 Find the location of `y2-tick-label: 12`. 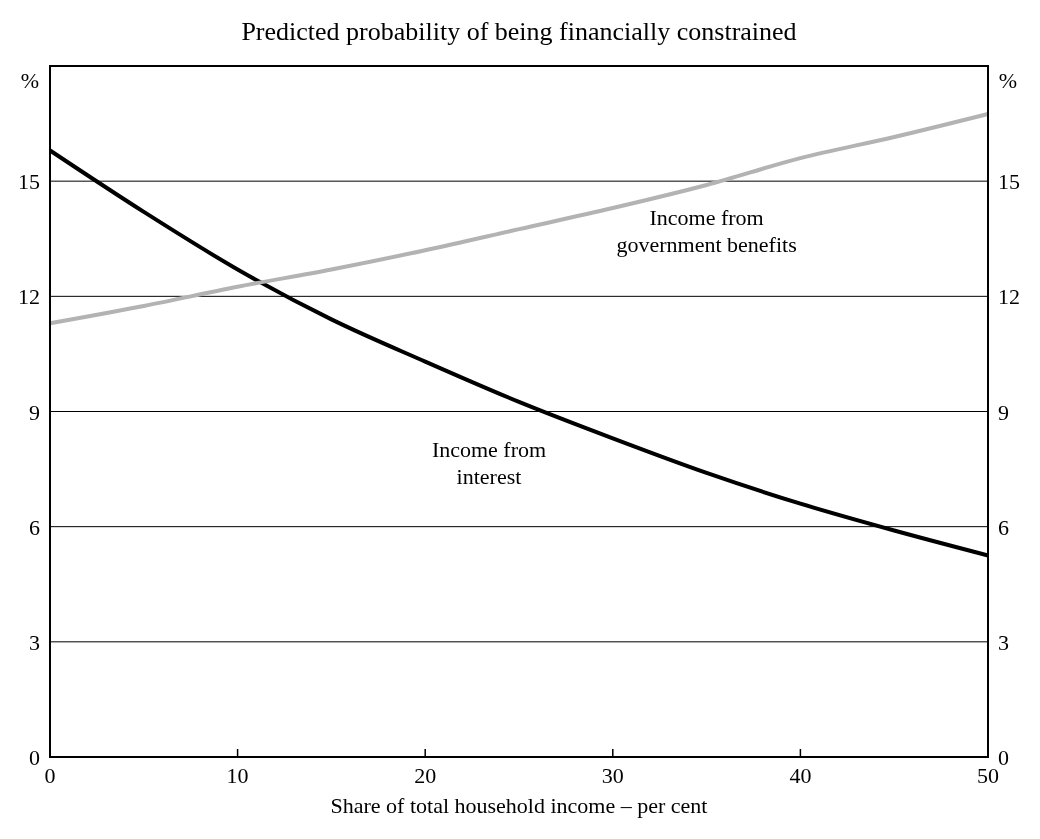

y2-tick-label: 12 is located at coordinates (1009, 297).